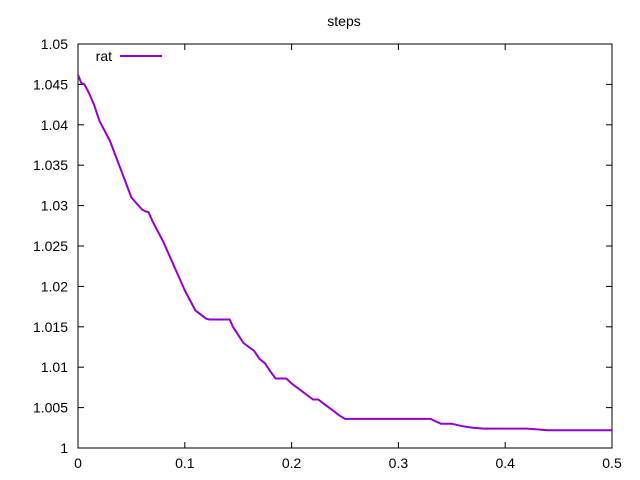  Describe the element at coordinates (54, 44) in the screenshot. I see `y-tick-label: 1.05` at that location.